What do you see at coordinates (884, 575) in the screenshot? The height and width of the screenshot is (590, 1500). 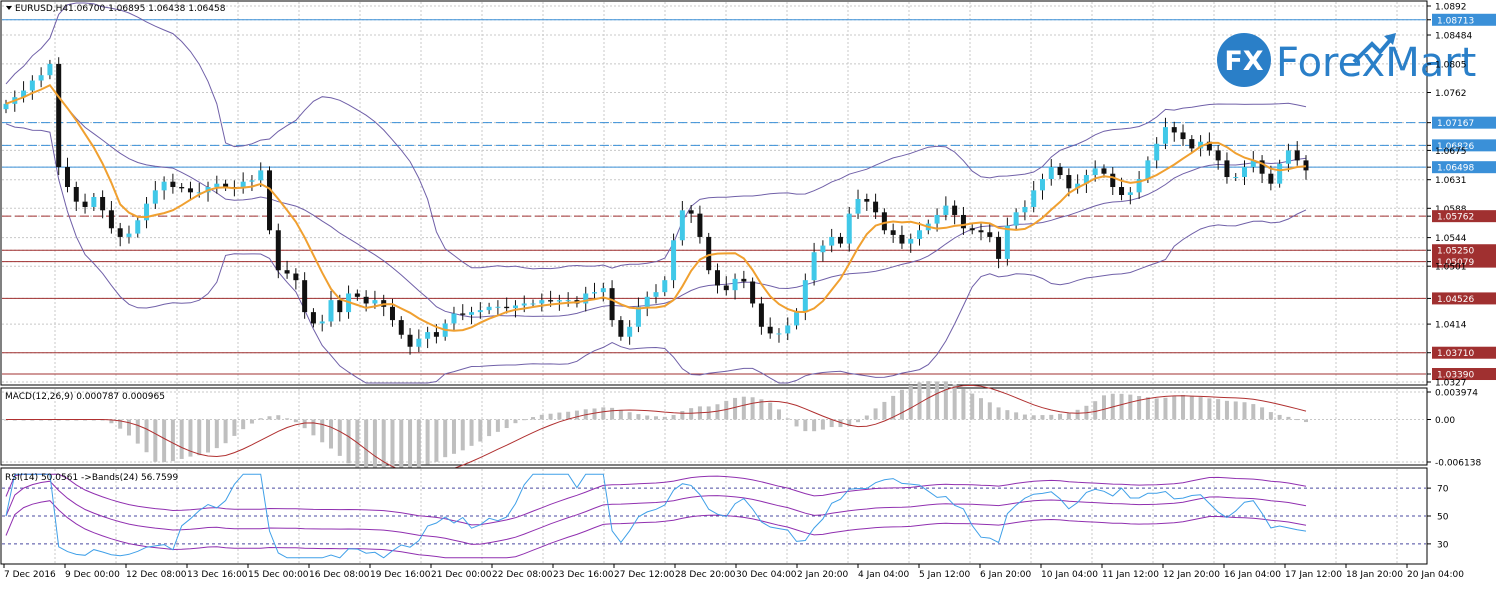 I see `time-label: 4 Jan 04:00` at bounding box center [884, 575].